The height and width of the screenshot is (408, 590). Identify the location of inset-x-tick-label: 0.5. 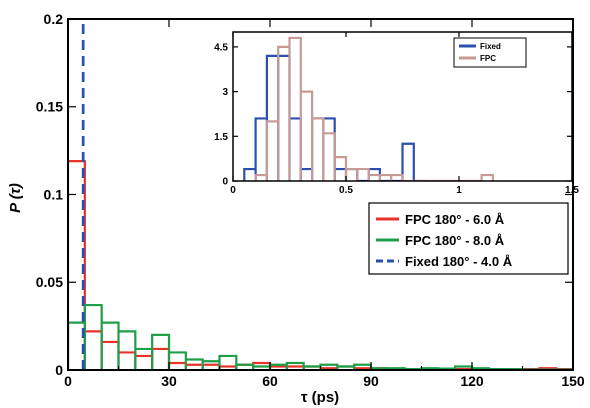
(346, 190).